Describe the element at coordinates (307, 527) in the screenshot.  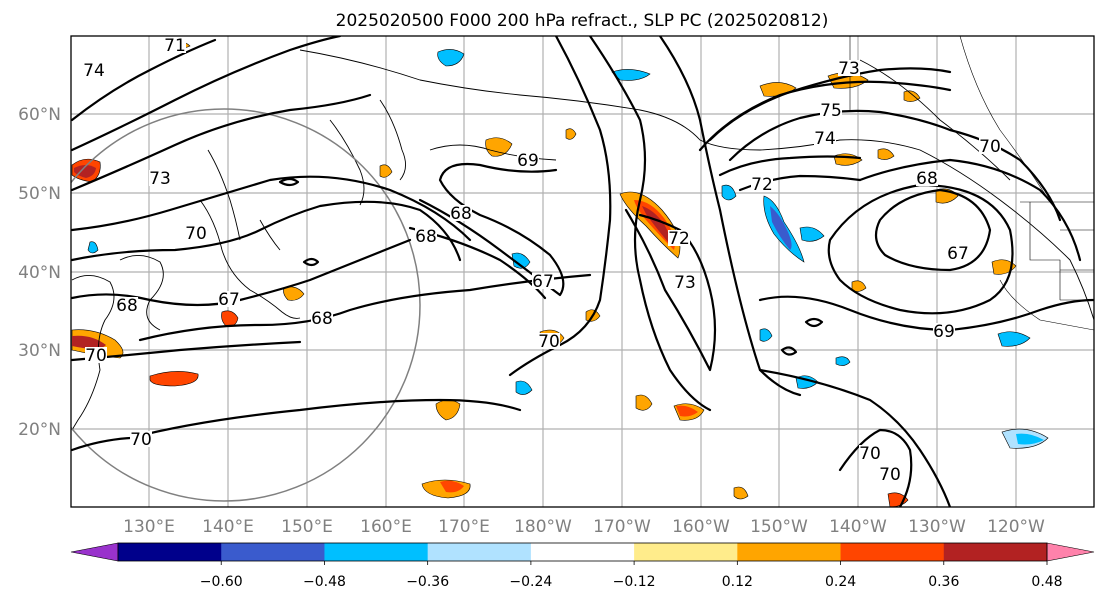
I see `longitude-label: 150°E` at that location.